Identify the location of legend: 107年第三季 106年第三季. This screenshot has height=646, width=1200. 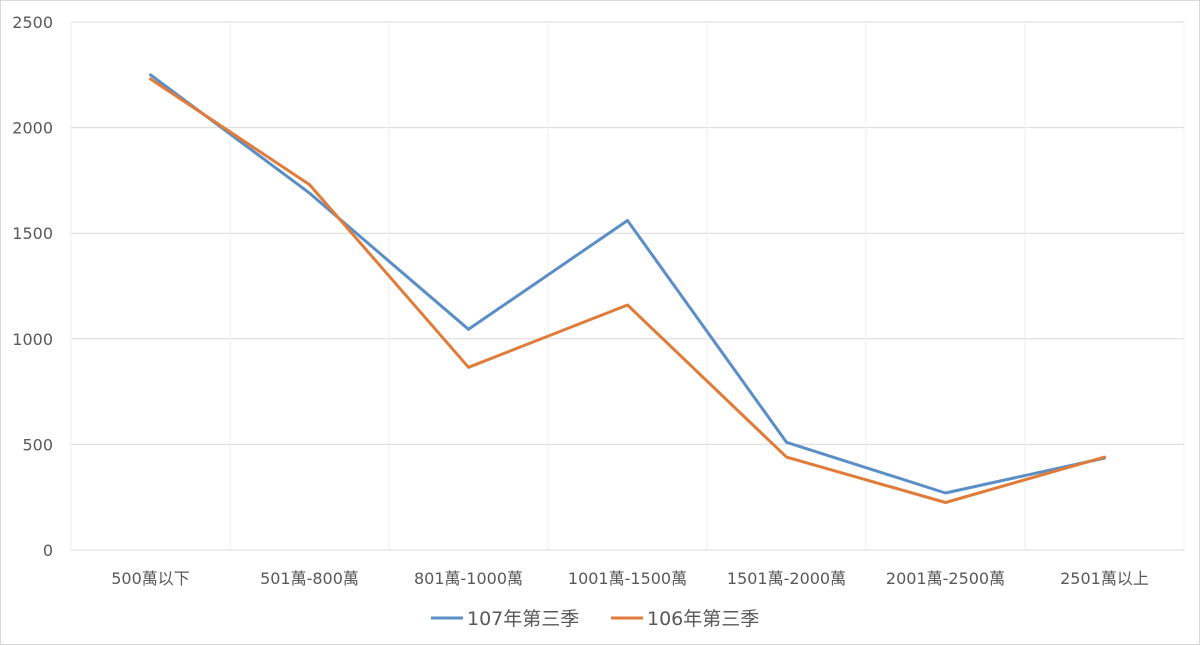
(595, 619).